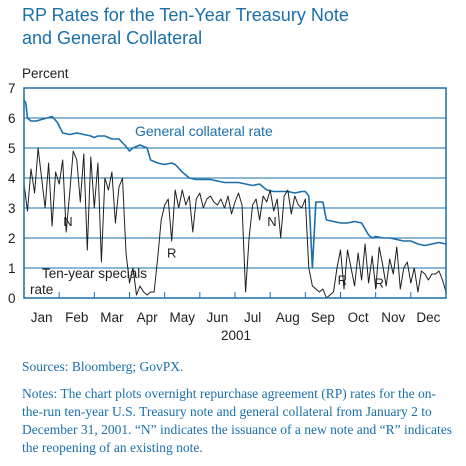 The width and height of the screenshot is (466, 466). I want to click on x-axis-year-label: 2001, so click(236, 335).